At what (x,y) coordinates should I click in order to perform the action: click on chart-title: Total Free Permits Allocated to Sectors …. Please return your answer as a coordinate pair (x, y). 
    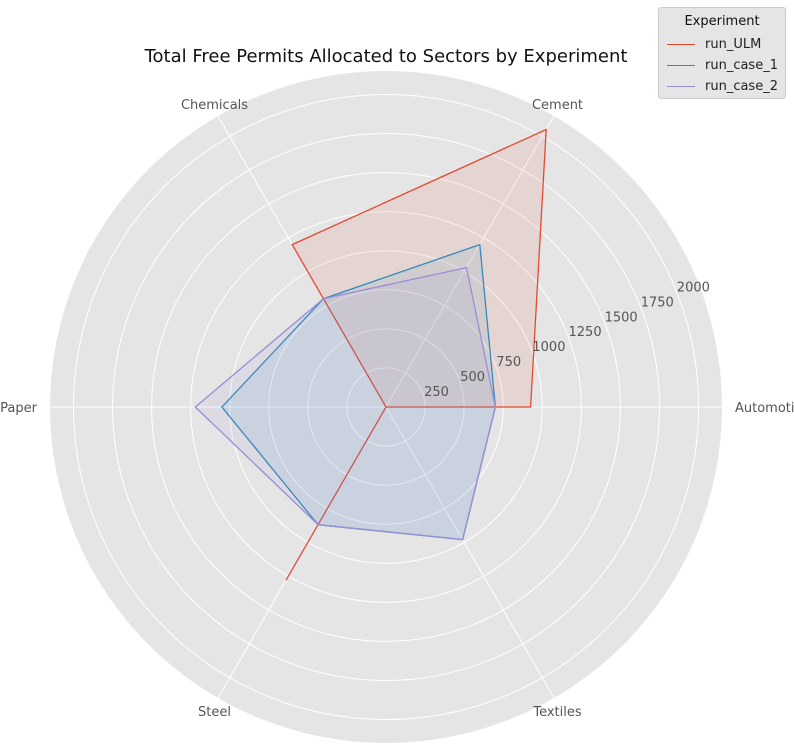
    Looking at the image, I should click on (386, 56).